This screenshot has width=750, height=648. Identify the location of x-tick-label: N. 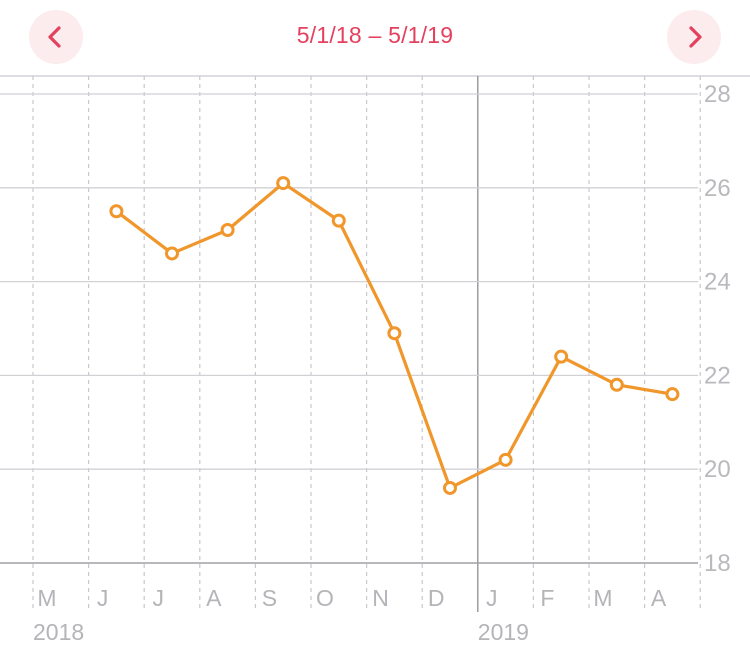
(380, 598).